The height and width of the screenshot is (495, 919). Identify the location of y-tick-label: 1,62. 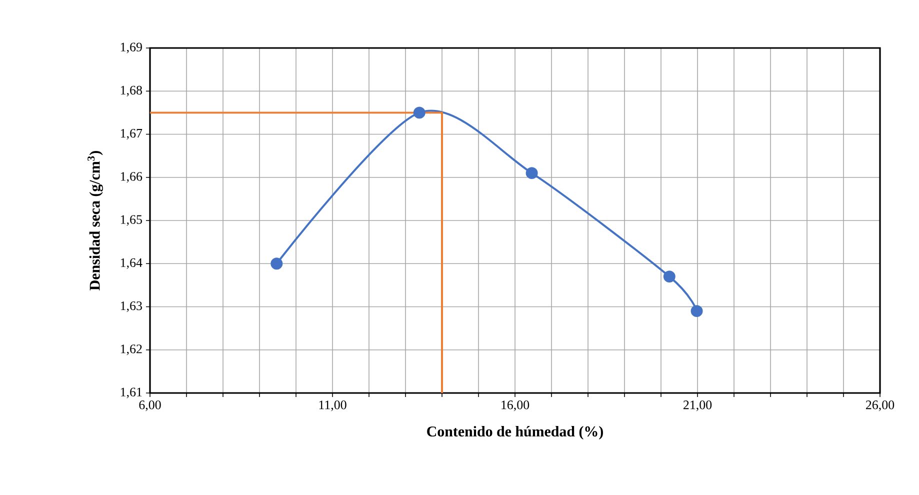
(131, 350).